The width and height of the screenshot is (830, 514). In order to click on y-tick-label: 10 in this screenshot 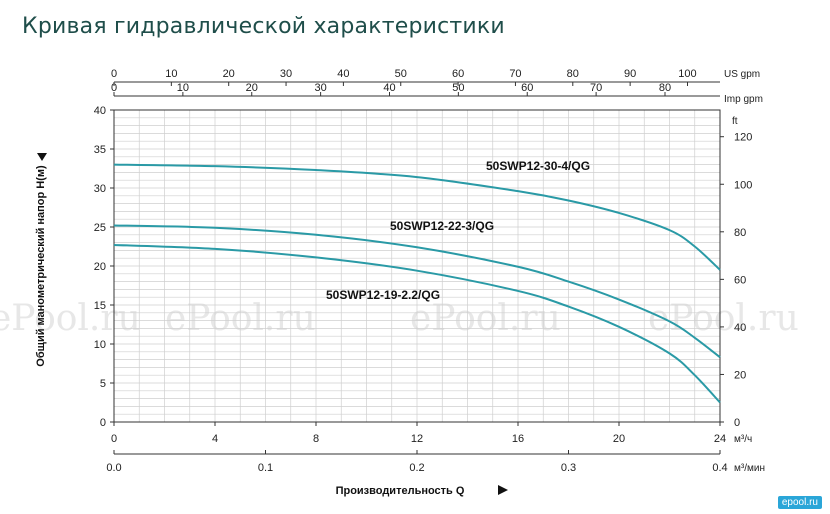, I will do `click(100, 345)`.